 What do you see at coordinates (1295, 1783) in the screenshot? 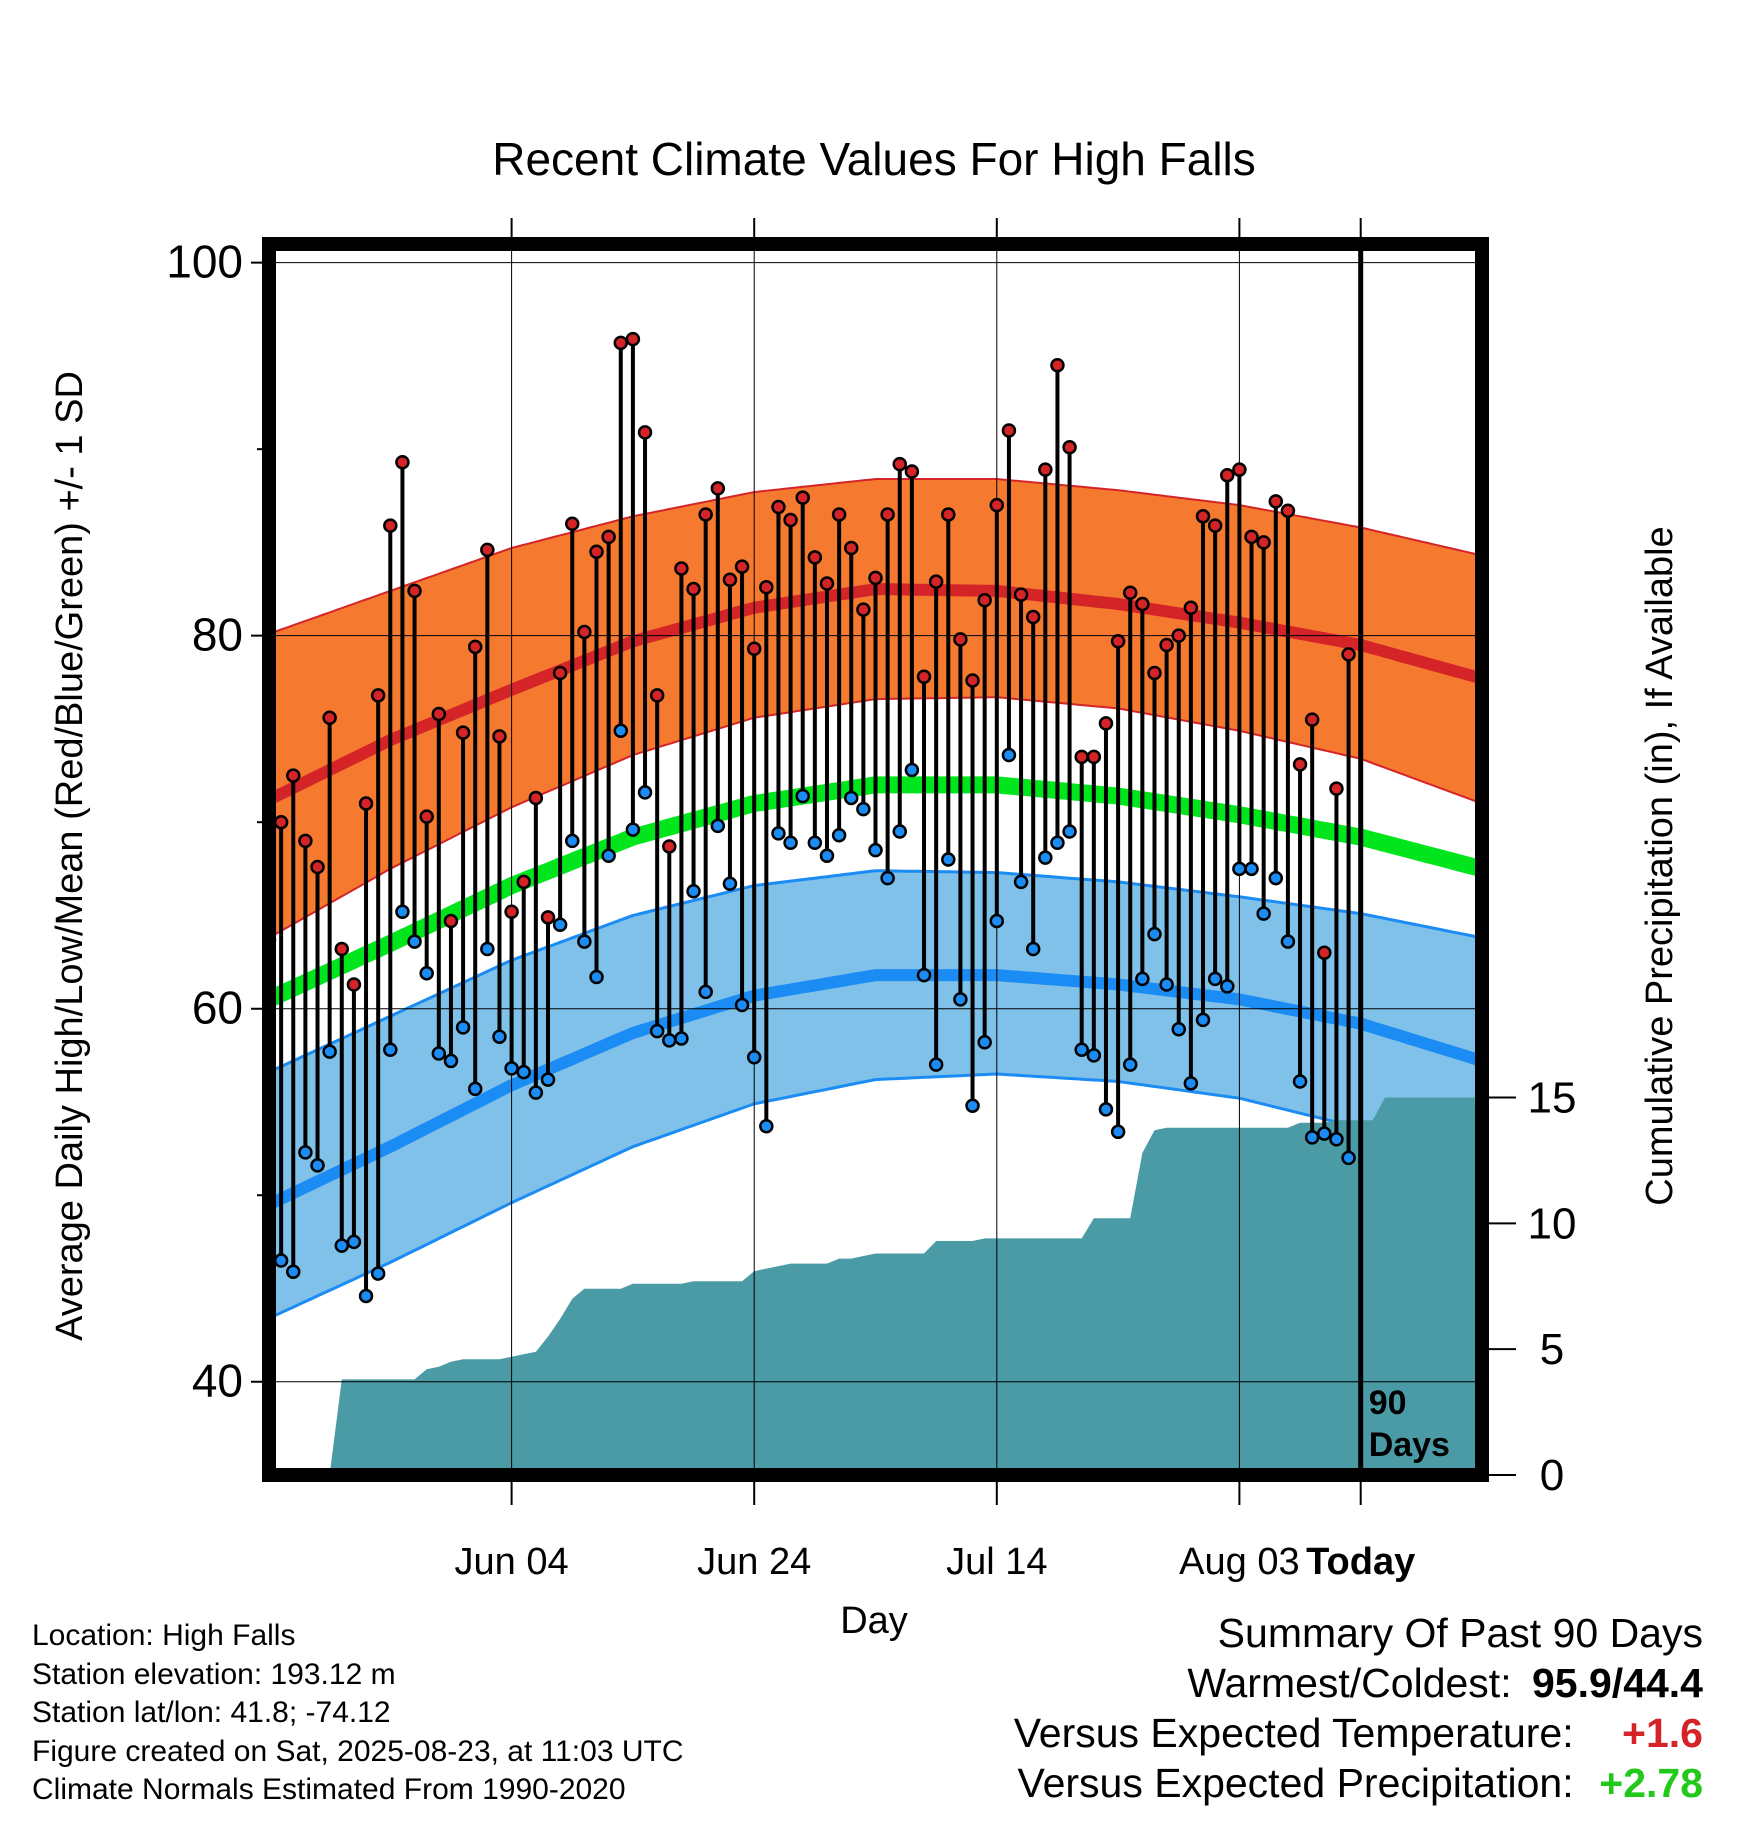
I see `precip-label: Versus Expected Precipitation:` at bounding box center [1295, 1783].